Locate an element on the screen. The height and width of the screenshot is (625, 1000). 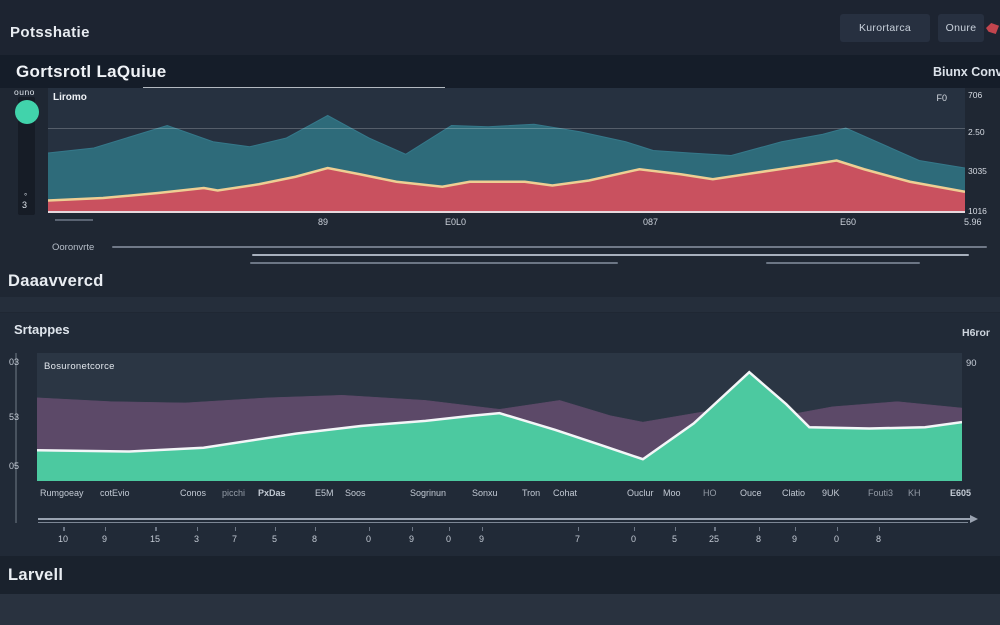
chart2-series-label: Bosuronetcorce is located at coordinates (79, 366).